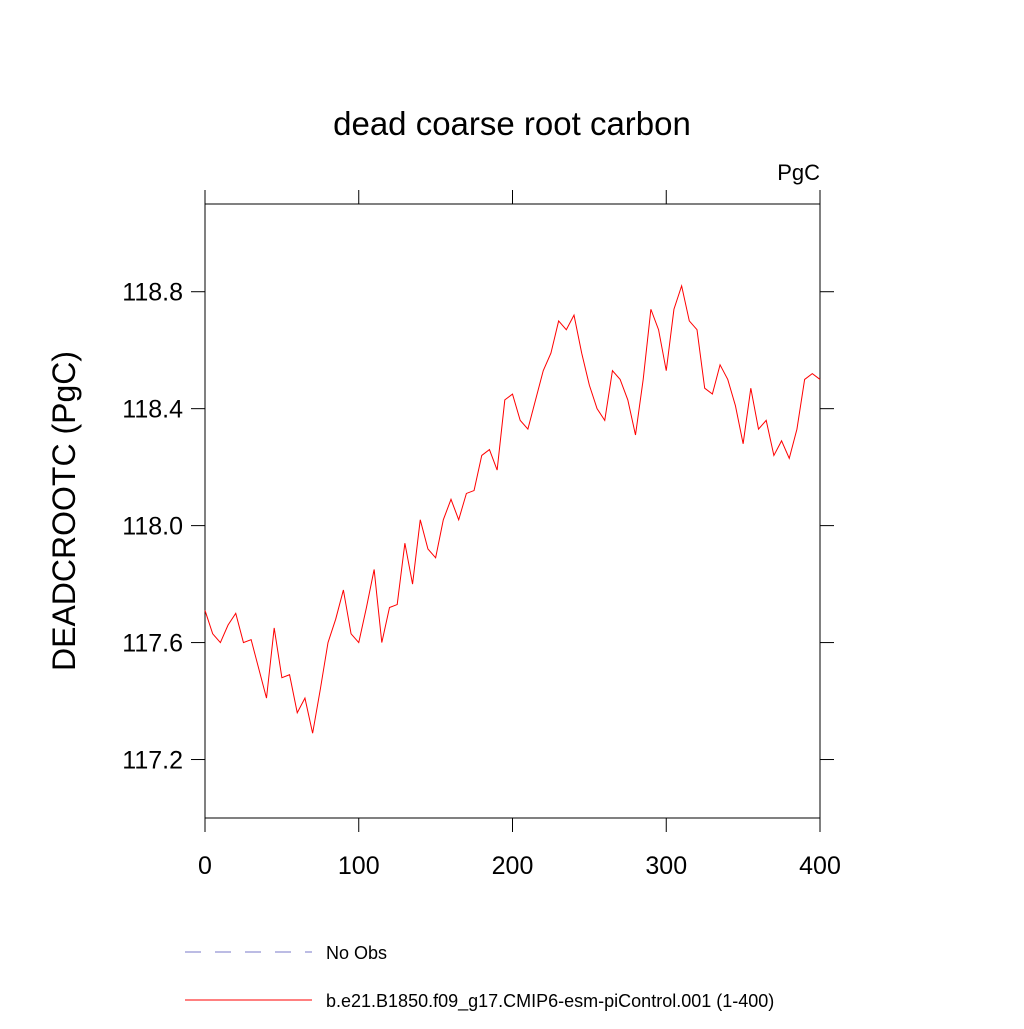 This screenshot has width=1024, height=1029. I want to click on x-tick-label: 200, so click(513, 866).